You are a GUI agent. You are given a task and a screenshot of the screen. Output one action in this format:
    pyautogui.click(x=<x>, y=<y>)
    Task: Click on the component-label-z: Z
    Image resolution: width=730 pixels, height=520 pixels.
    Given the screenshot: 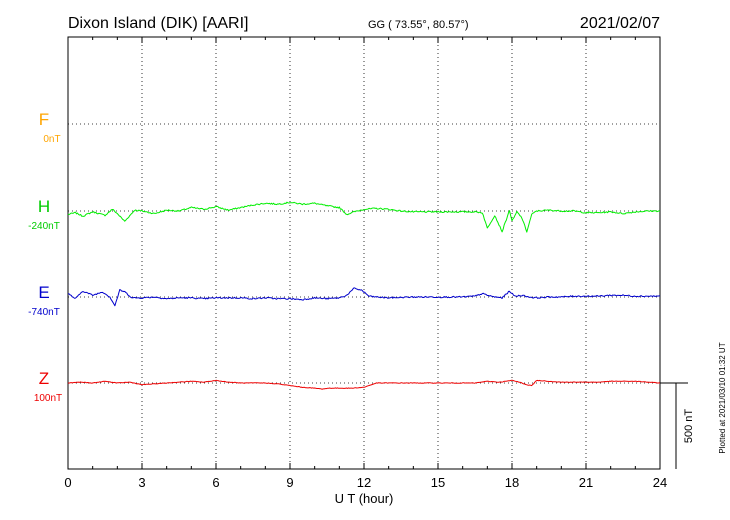 What is the action you would take?
    pyautogui.click(x=44, y=378)
    